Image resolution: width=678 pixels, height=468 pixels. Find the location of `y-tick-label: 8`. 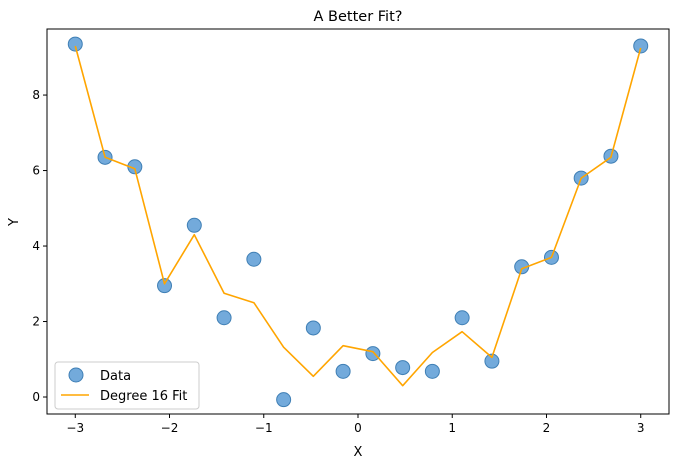

y-tick-label: 8 is located at coordinates (36, 95).